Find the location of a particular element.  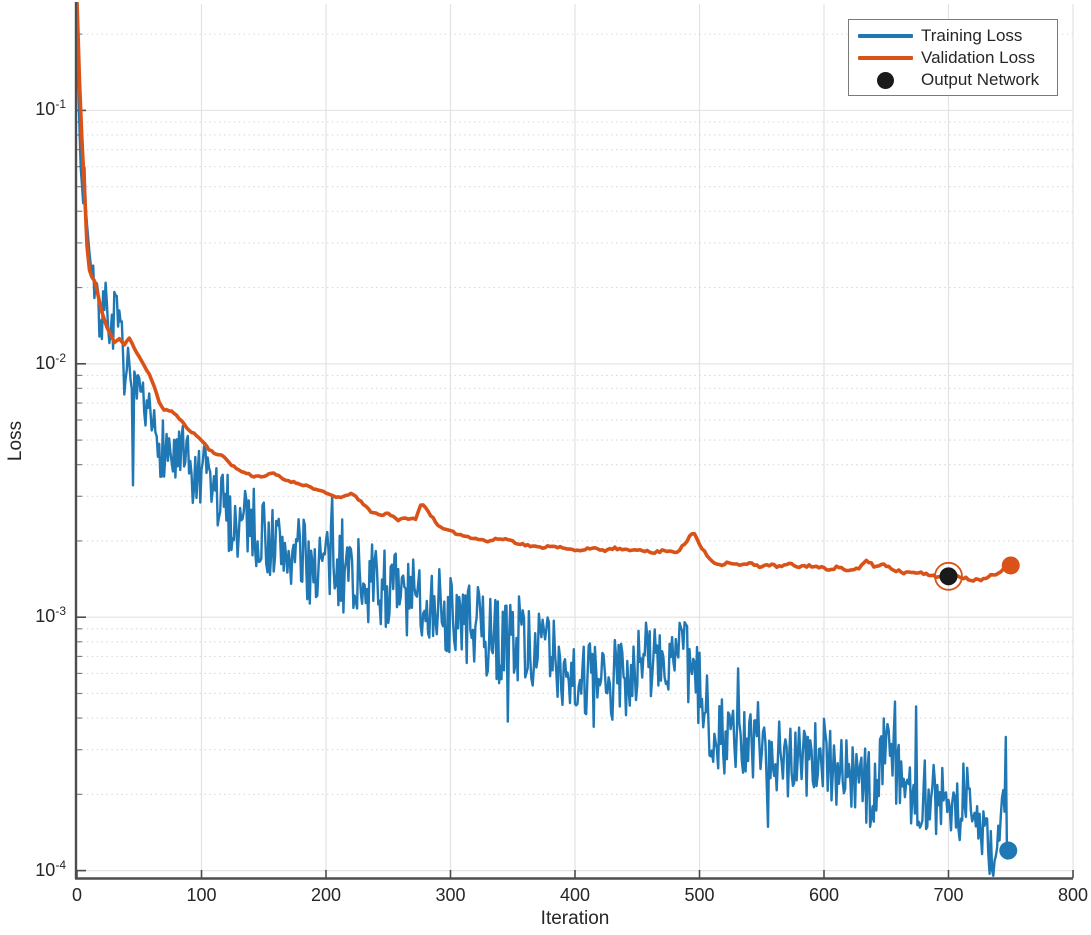

validation-loss-swatch-wrap is located at coordinates (885, 58).